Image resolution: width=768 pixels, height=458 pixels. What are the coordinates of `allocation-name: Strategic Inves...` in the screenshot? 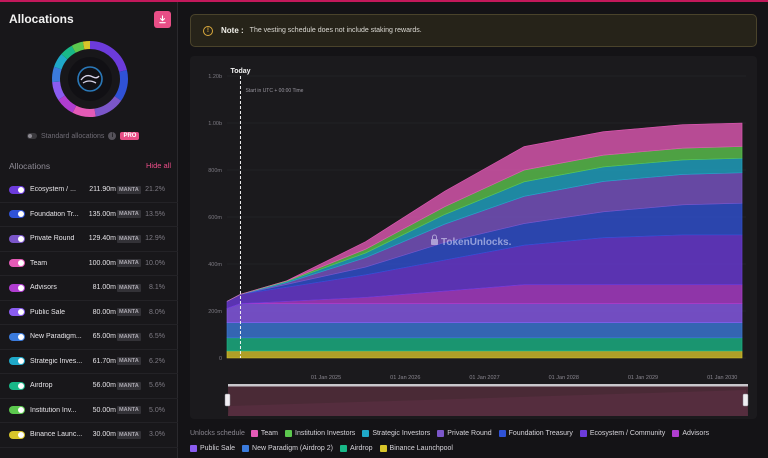 It's located at (56, 361).